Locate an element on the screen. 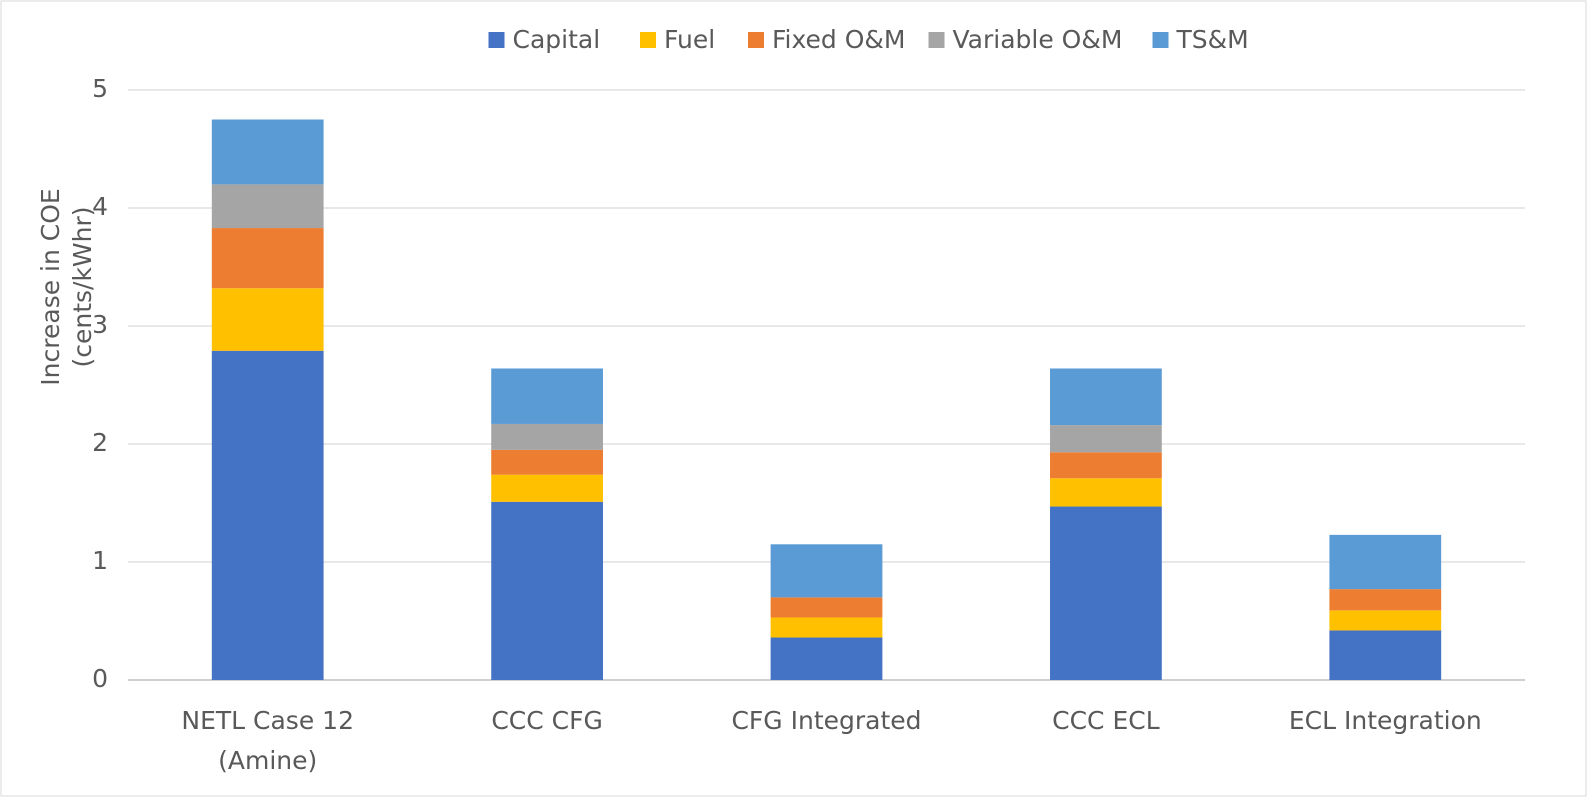 The height and width of the screenshot is (797, 1587). y-tick-label: 0 is located at coordinates (100, 678).